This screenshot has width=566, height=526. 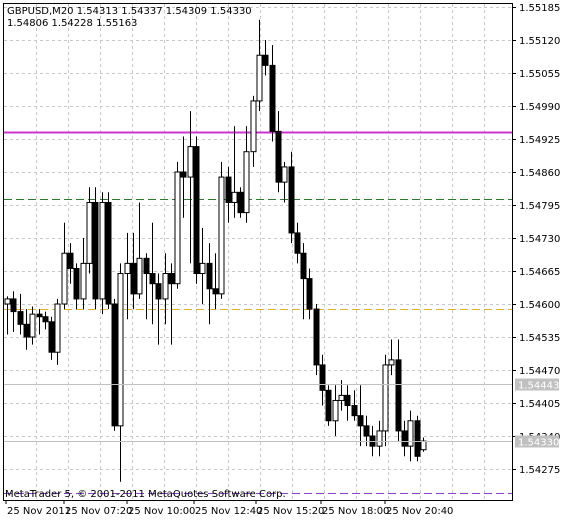 What do you see at coordinates (539, 305) in the screenshot?
I see `price-tick-label: 1.54600` at bounding box center [539, 305].